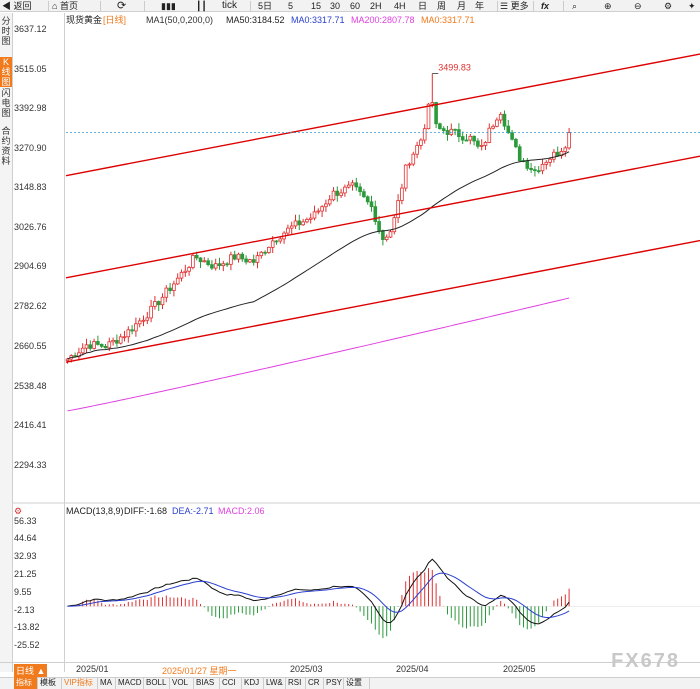  I want to click on period-label: [日线], so click(115, 20).